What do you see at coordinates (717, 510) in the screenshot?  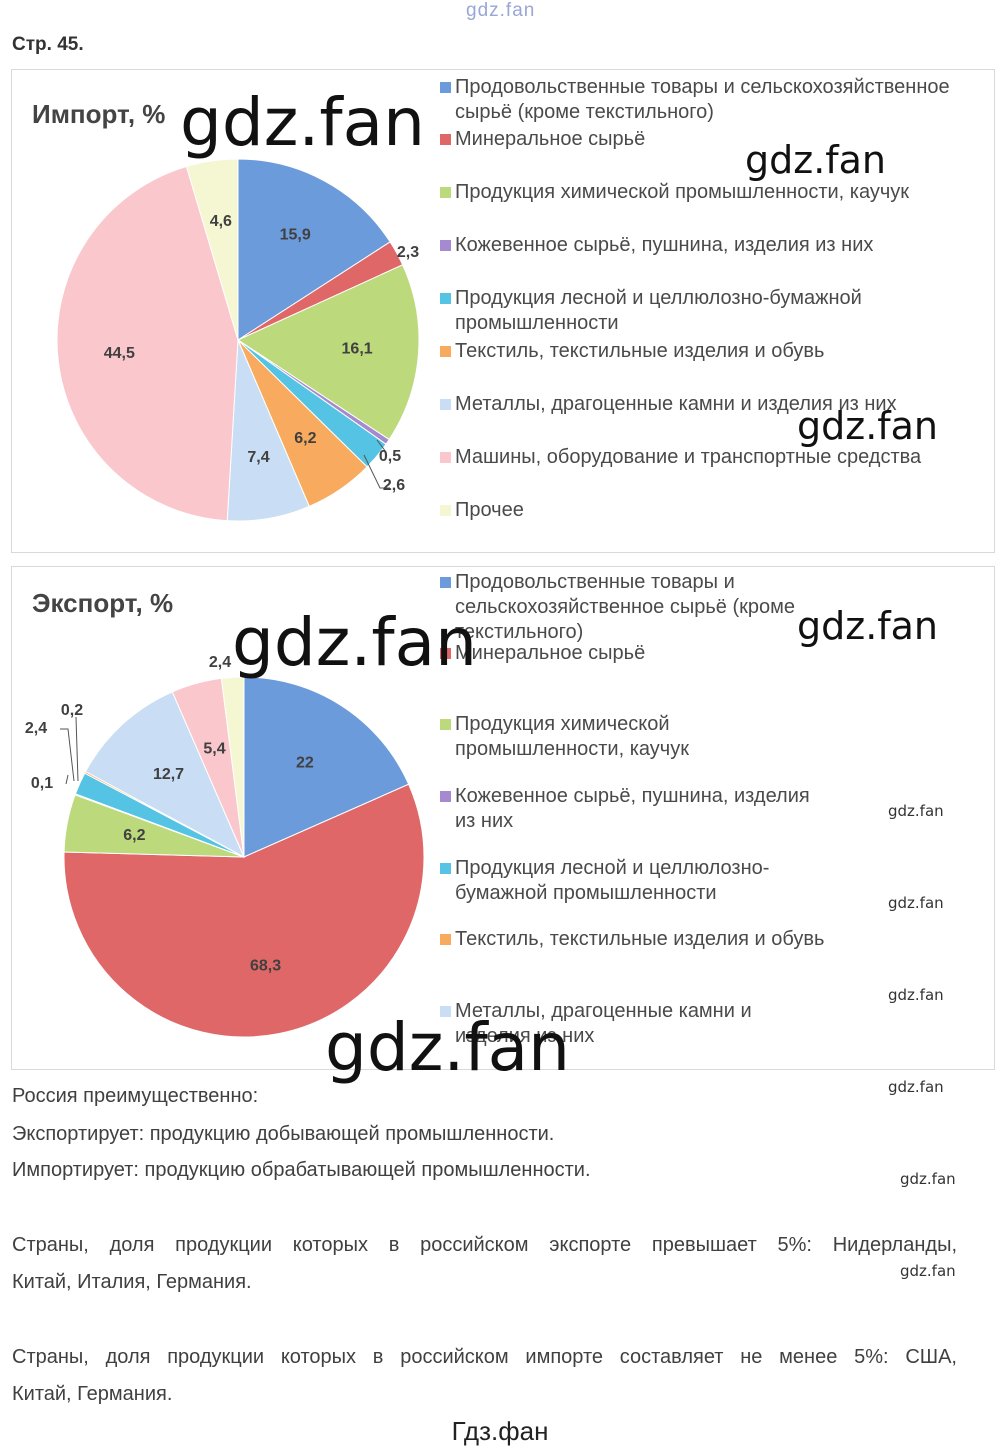 I see `legend-item: Прочее` at bounding box center [717, 510].